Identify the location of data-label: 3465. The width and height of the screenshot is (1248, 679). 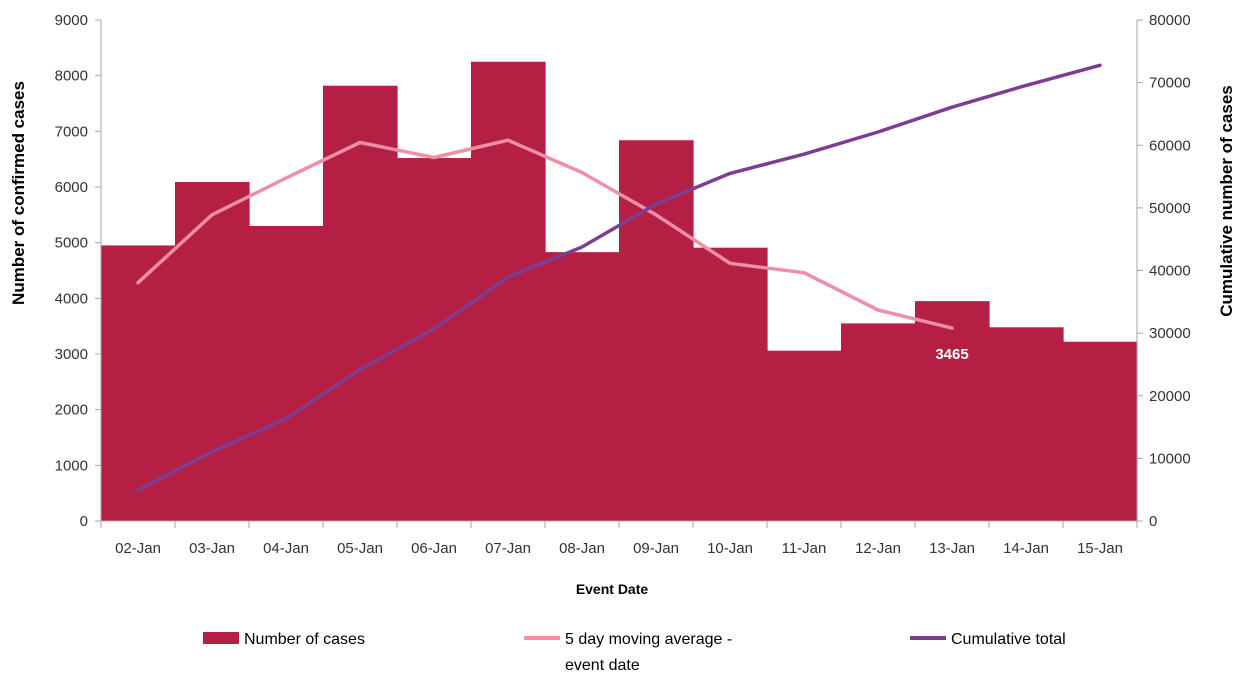
(951, 354).